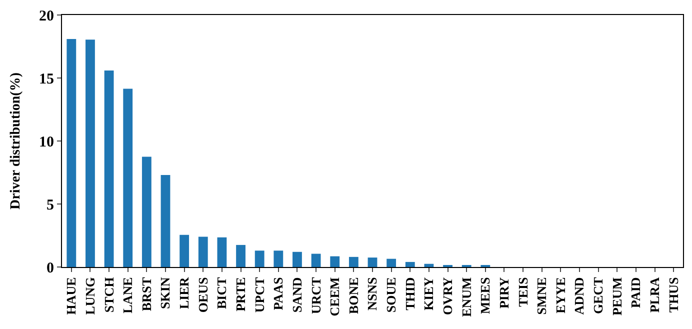  Describe the element at coordinates (222, 292) in the screenshot. I see `x-tick-label: BICT` at that location.